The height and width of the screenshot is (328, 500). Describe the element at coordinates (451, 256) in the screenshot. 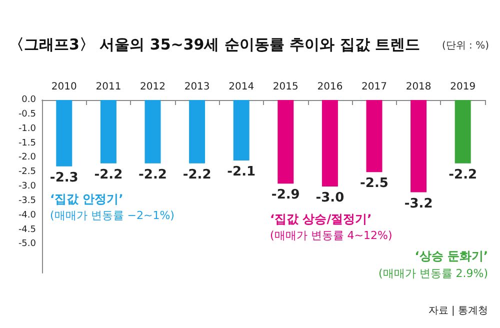

I see `annotation: ‘상승 둔화기’` at that location.